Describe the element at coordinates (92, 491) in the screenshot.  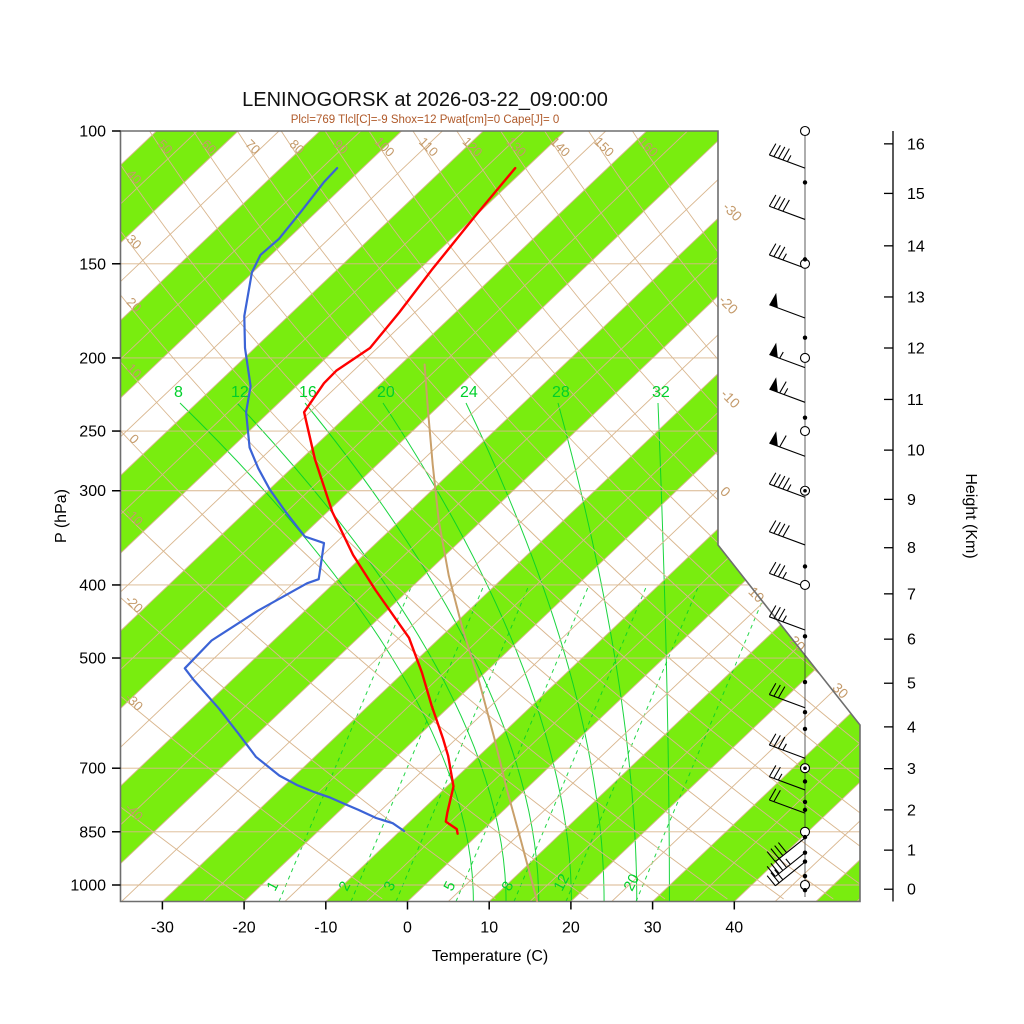
I see `pressure-tick-label: 300` at that location.